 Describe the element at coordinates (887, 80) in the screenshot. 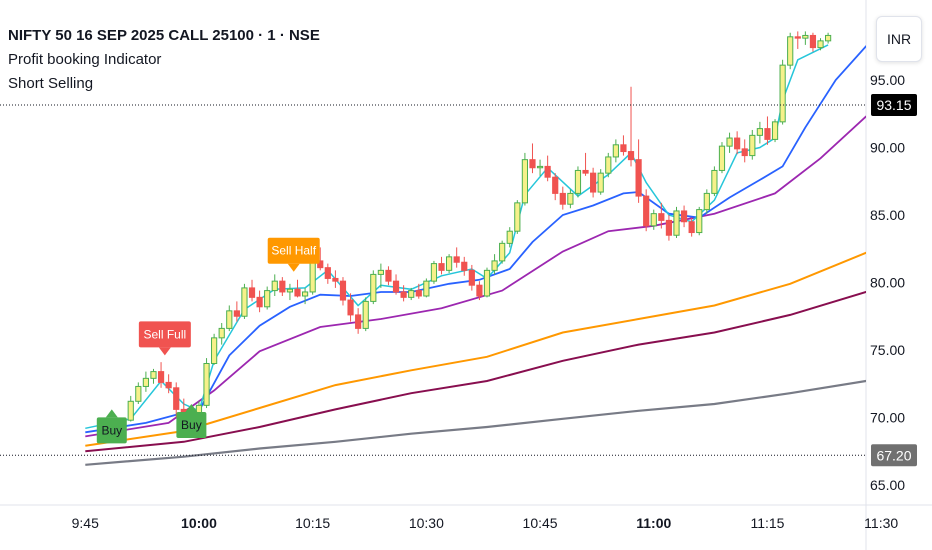

I see `y-tick-label: 95.00` at that location.